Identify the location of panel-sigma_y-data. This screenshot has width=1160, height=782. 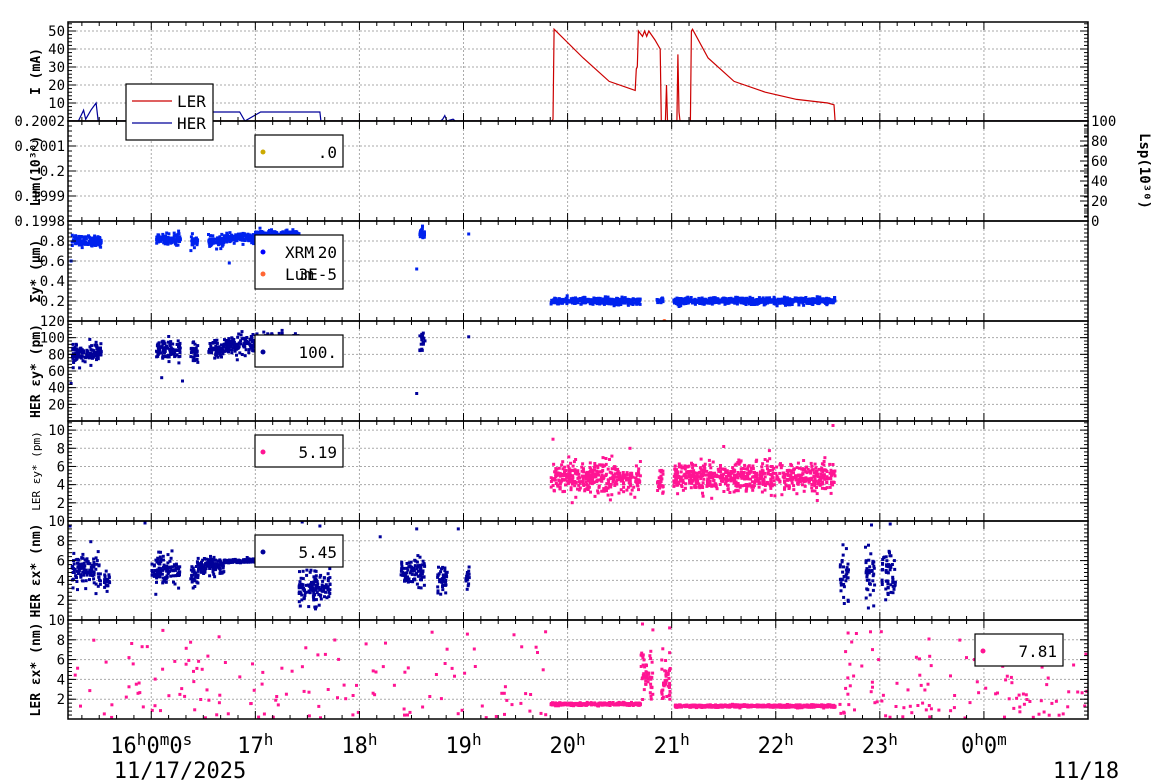
(453, 272).